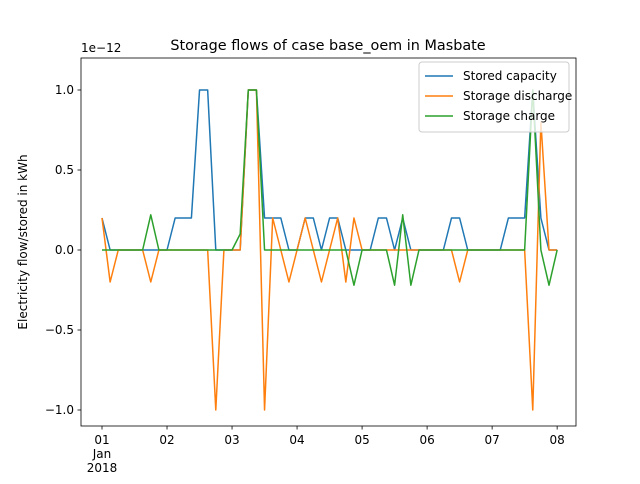 The width and height of the screenshot is (640, 484). Describe the element at coordinates (59, 330) in the screenshot. I see `y-tick-label: −0.5` at that location.